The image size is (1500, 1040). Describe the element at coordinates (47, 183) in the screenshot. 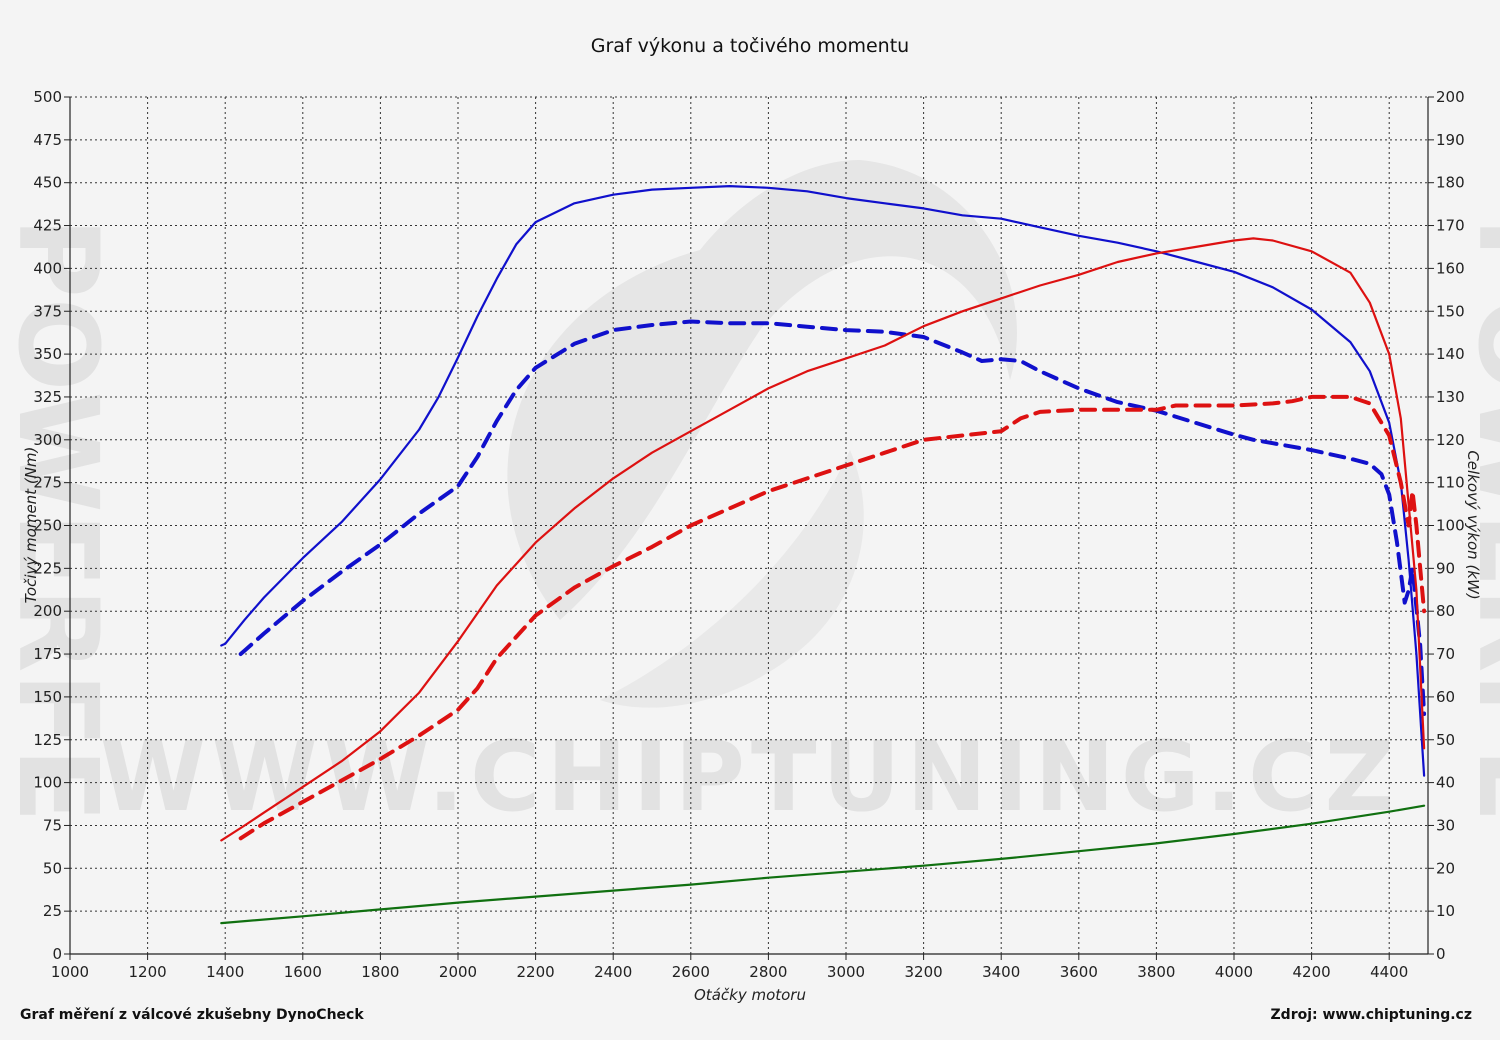

I see `y-tick-label-left: 450` at that location.